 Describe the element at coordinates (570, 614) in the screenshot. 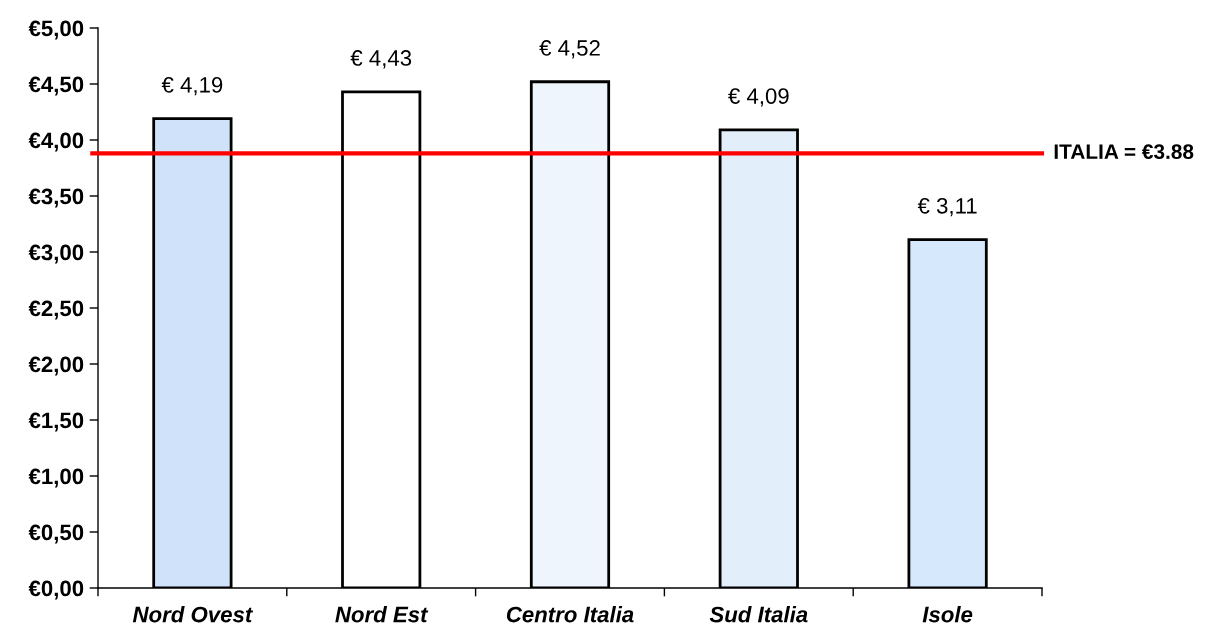

I see `x-tick-label: Centro Italia` at that location.